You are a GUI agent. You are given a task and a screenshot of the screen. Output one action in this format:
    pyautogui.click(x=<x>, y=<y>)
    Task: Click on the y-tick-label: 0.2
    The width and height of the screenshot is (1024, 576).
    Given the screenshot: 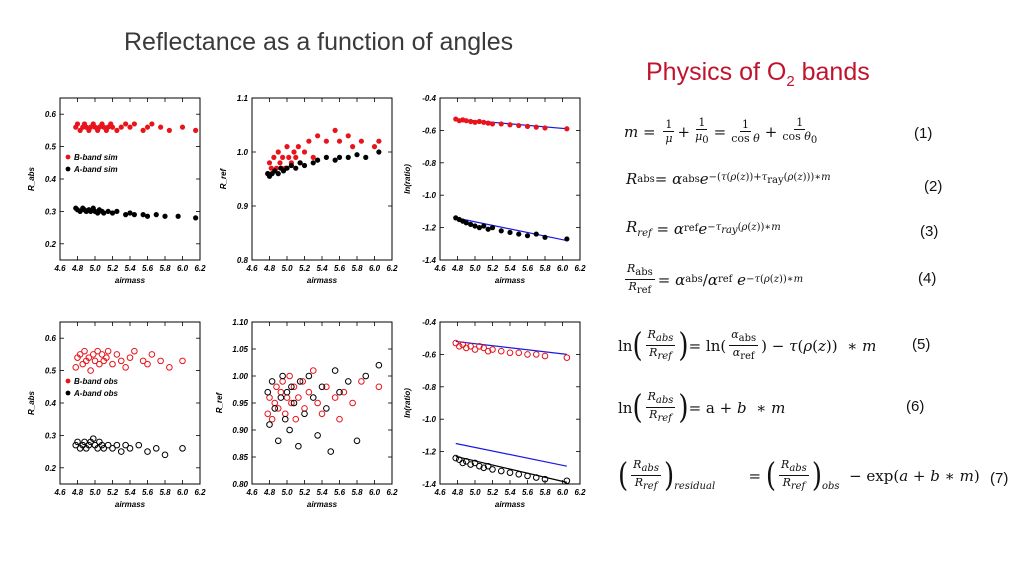 What is the action you would take?
    pyautogui.click(x=51, y=468)
    